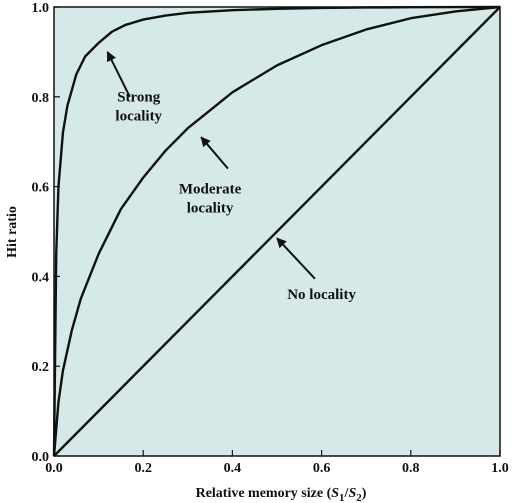 The height and width of the screenshot is (503, 514). I want to click on x-axis-title-slash: /, so click(347, 493).